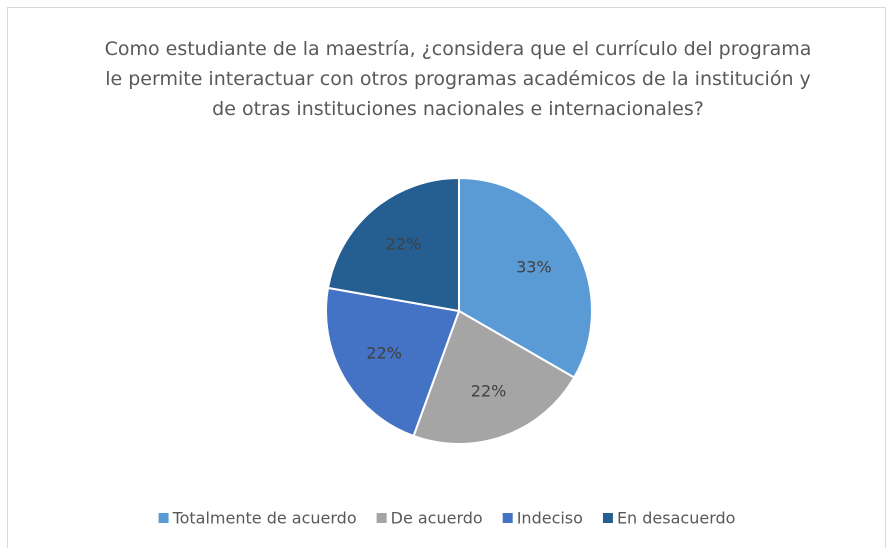 The width and height of the screenshot is (895, 548). What do you see at coordinates (264, 518) in the screenshot?
I see `legend-label: Totalmente de acuerdo` at bounding box center [264, 518].